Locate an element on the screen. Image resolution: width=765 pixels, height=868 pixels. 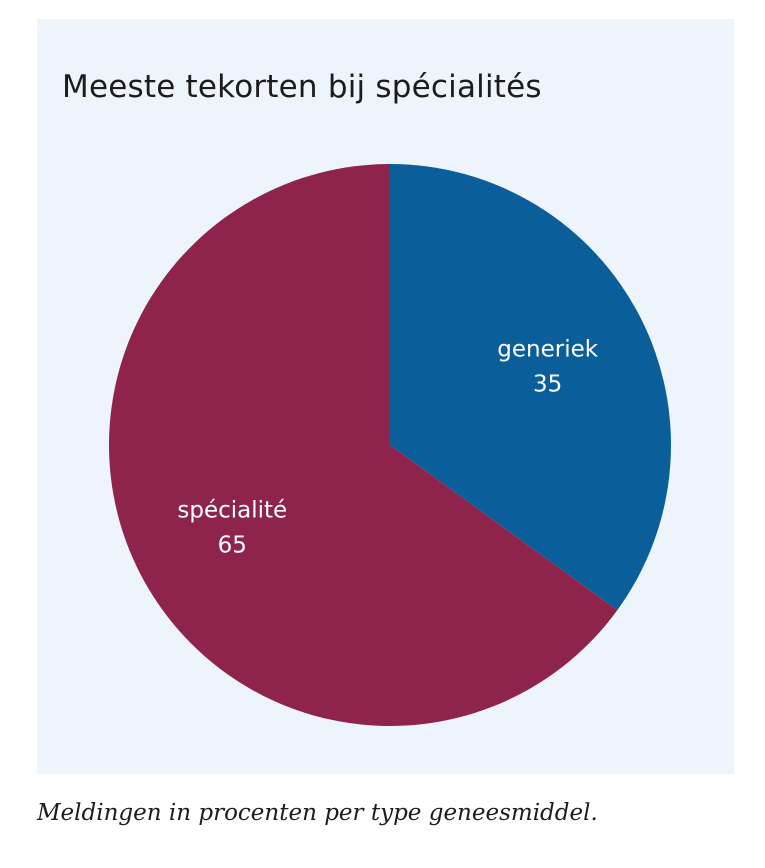
chart-title: Meeste tekorten bij spécialités is located at coordinates (302, 87).